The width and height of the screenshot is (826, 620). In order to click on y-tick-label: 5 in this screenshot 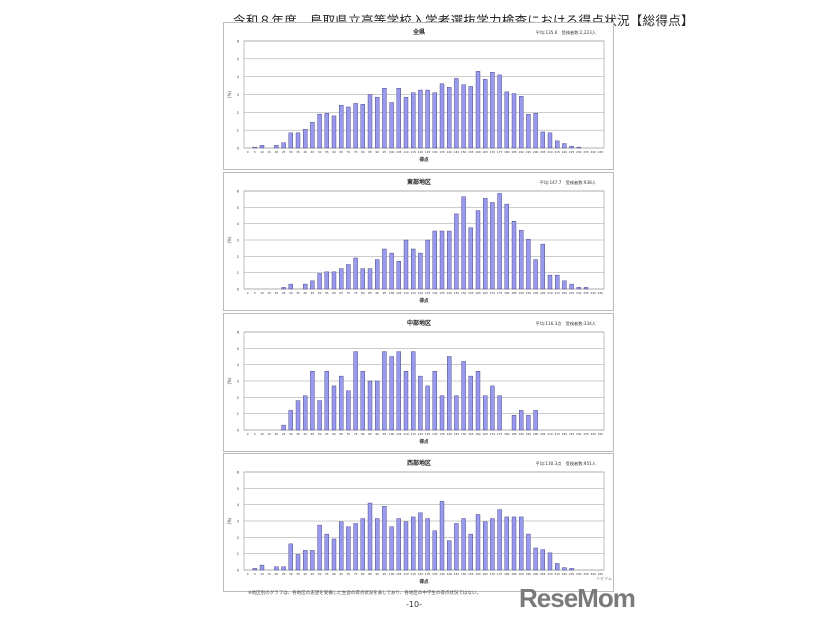, I will do `click(238, 489)`.